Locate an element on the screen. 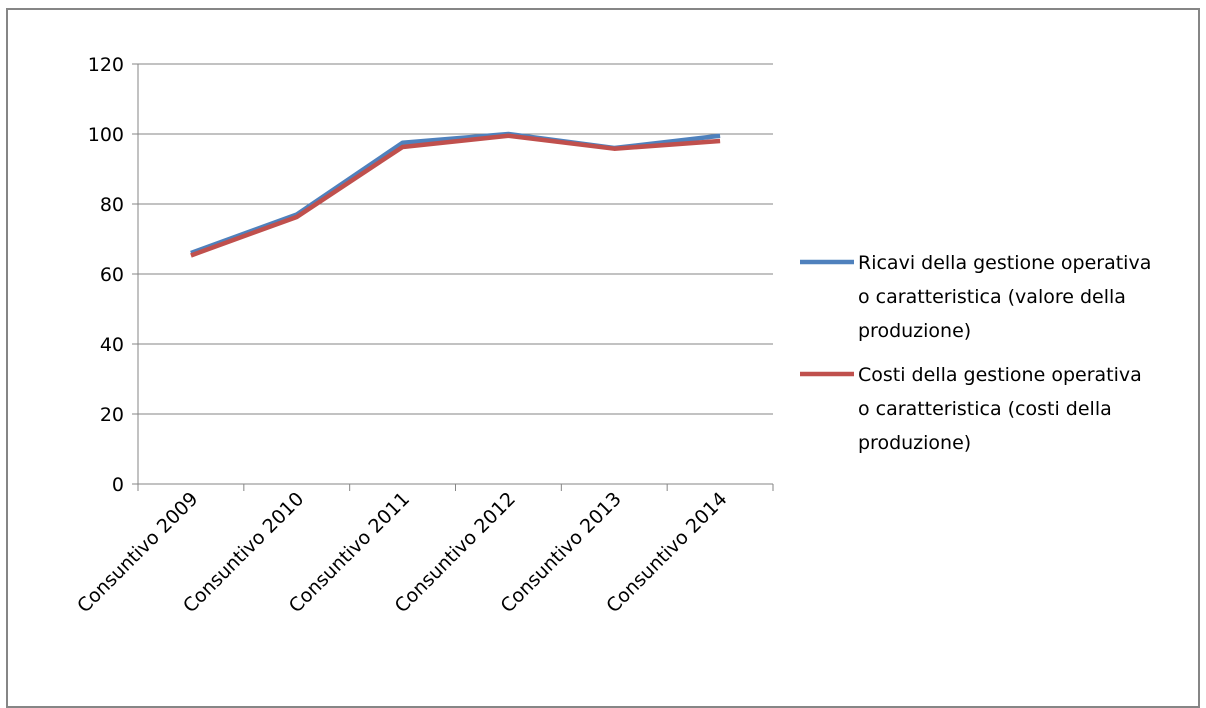  legend-label: Ricavi della gestione operativa is located at coordinates (1004, 263).